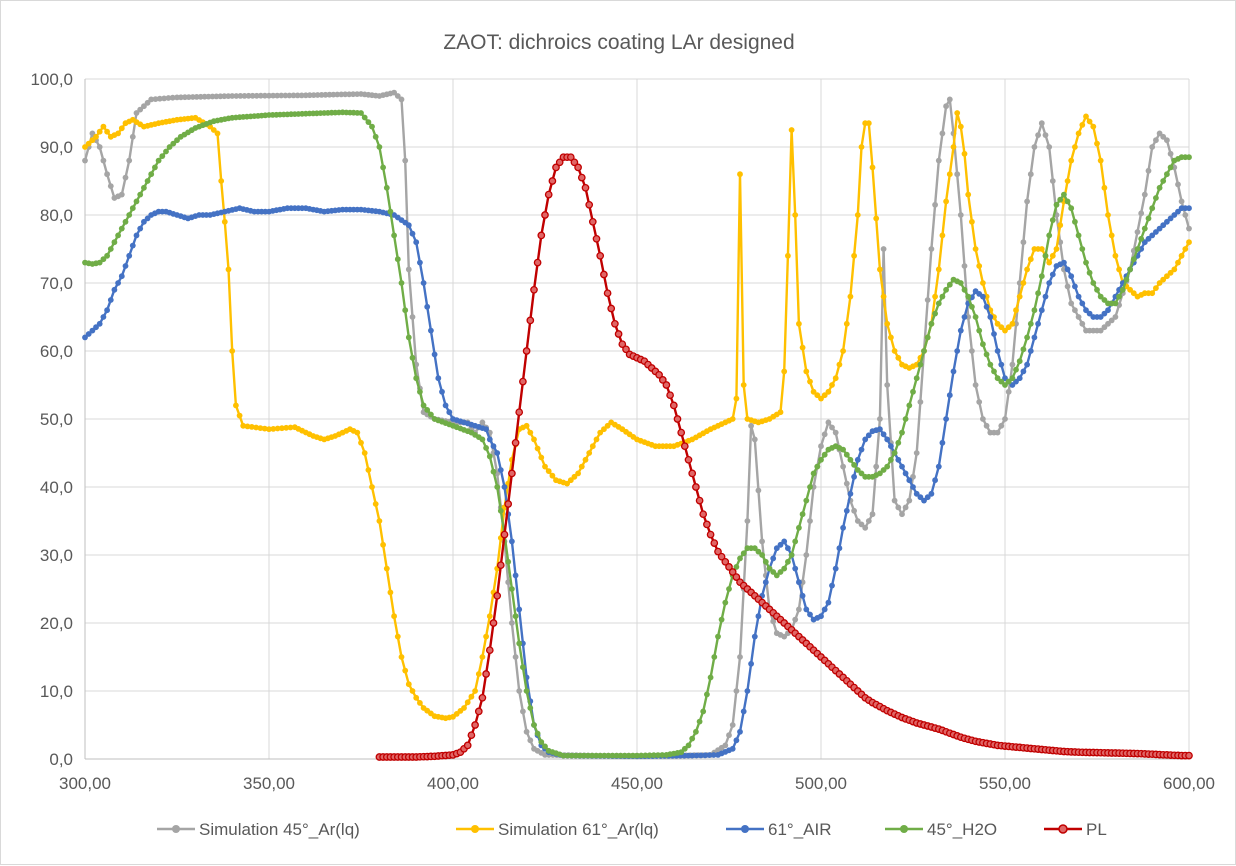  I want to click on legend-swatch-marker, so click(475, 829).